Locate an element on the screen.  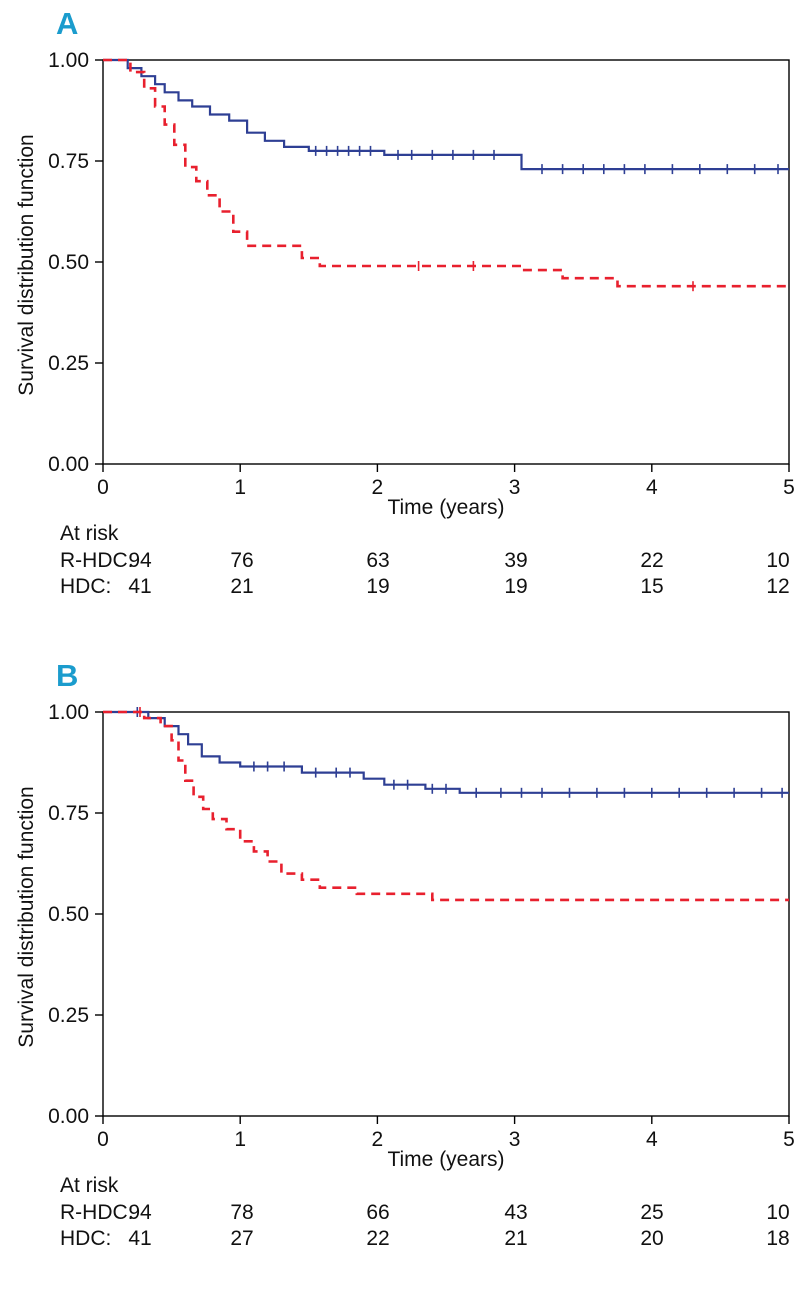
at-risk-count: 63 is located at coordinates (378, 560).